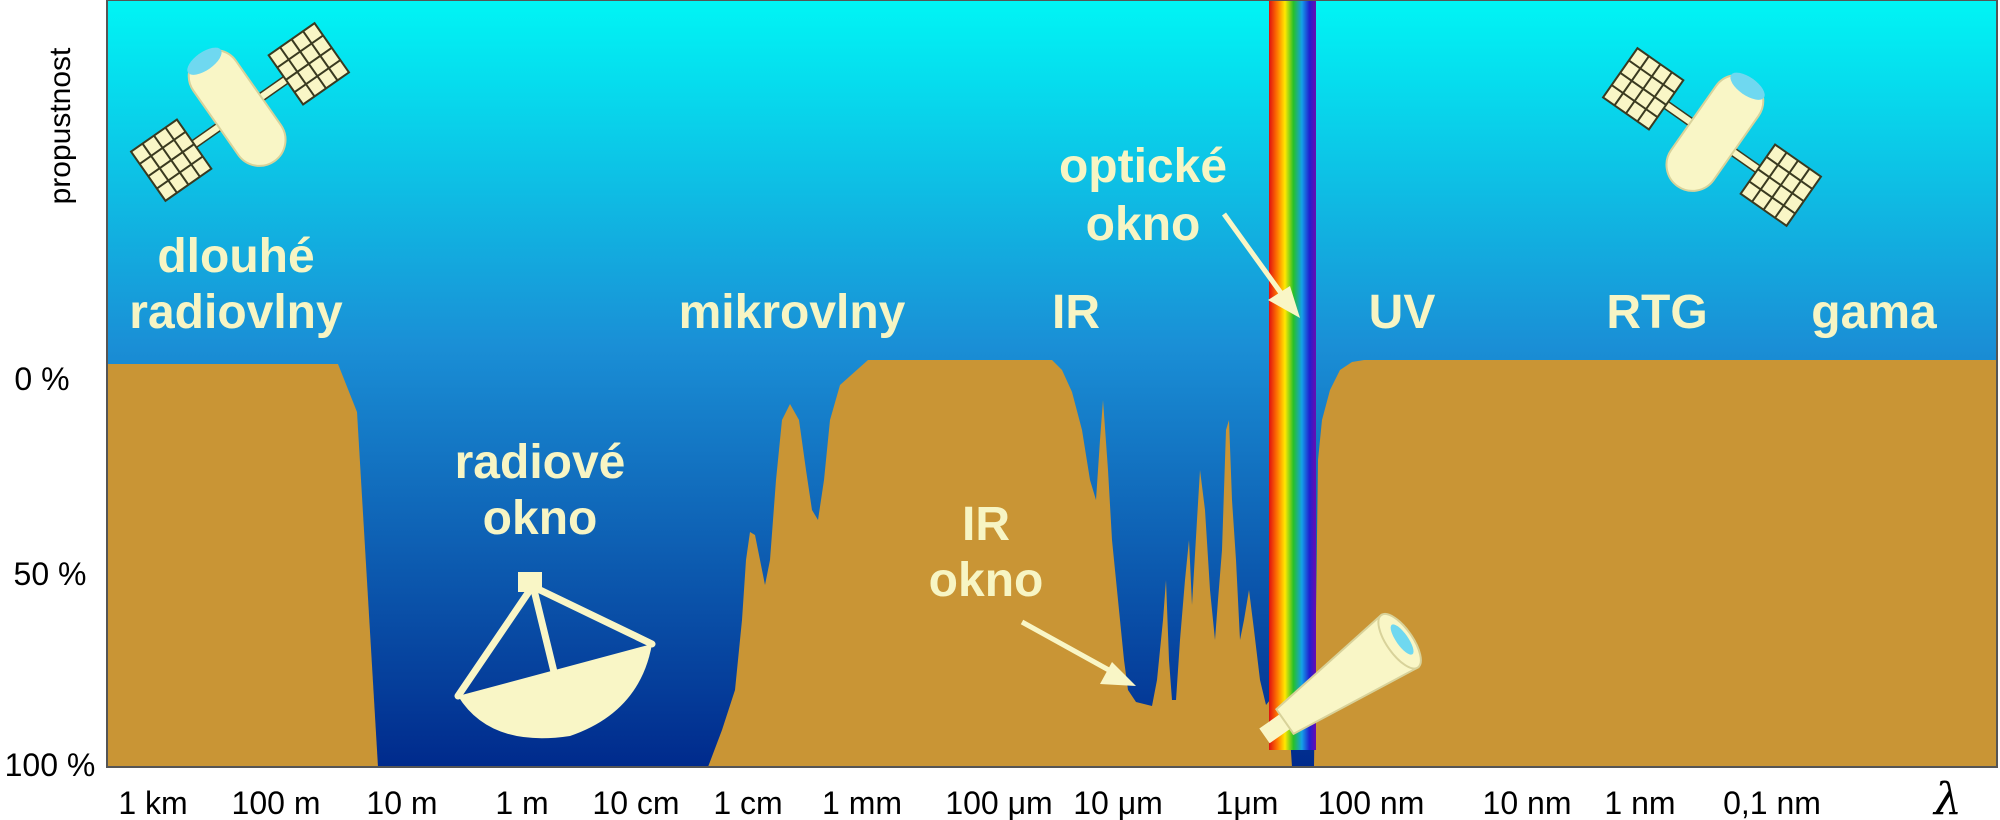  Describe the element at coordinates (792, 312) in the screenshot. I see `band-label-microwaves: mikrovlny` at that location.